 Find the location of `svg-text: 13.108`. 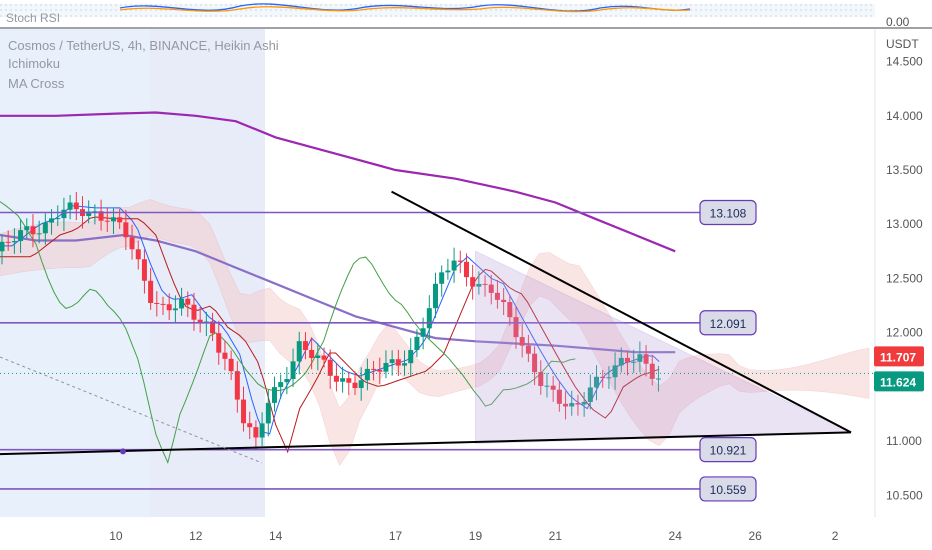

svg-text: 13.108 is located at coordinates (728, 213).